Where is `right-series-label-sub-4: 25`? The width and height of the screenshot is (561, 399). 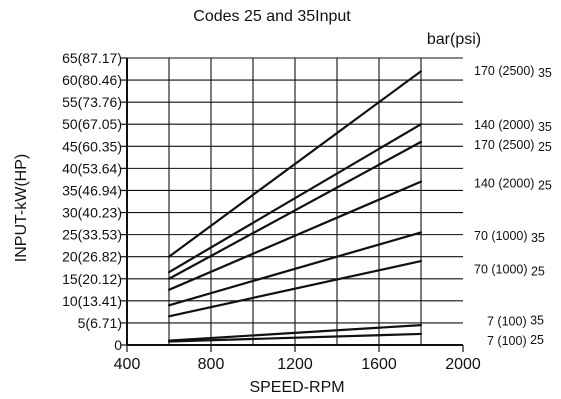 right-series-label-sub-4: 25 is located at coordinates (545, 186).